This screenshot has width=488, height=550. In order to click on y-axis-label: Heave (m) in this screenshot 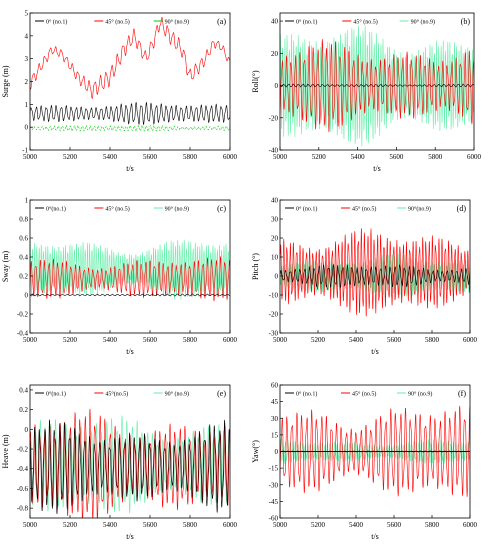, I will do `click(5, 451)`.